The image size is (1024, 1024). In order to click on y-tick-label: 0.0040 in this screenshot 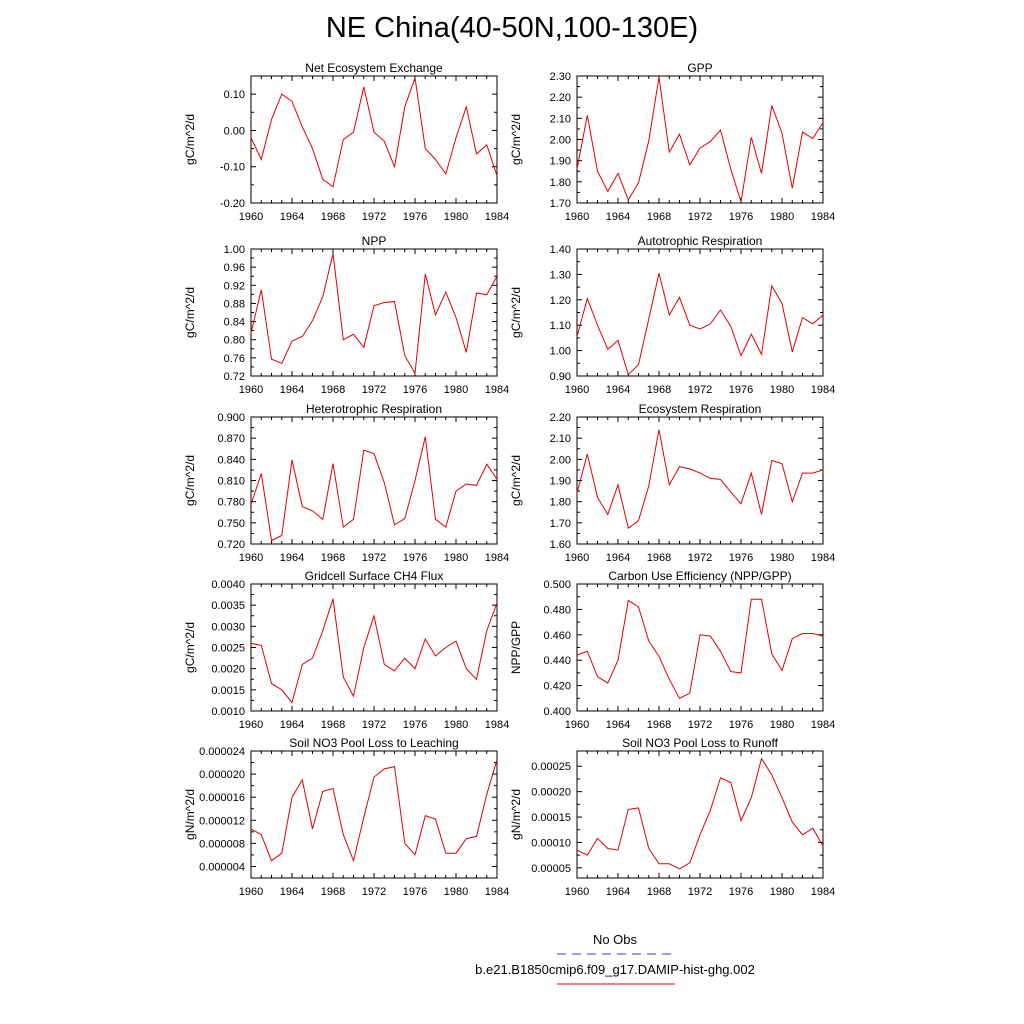, I will do `click(228, 585)`.